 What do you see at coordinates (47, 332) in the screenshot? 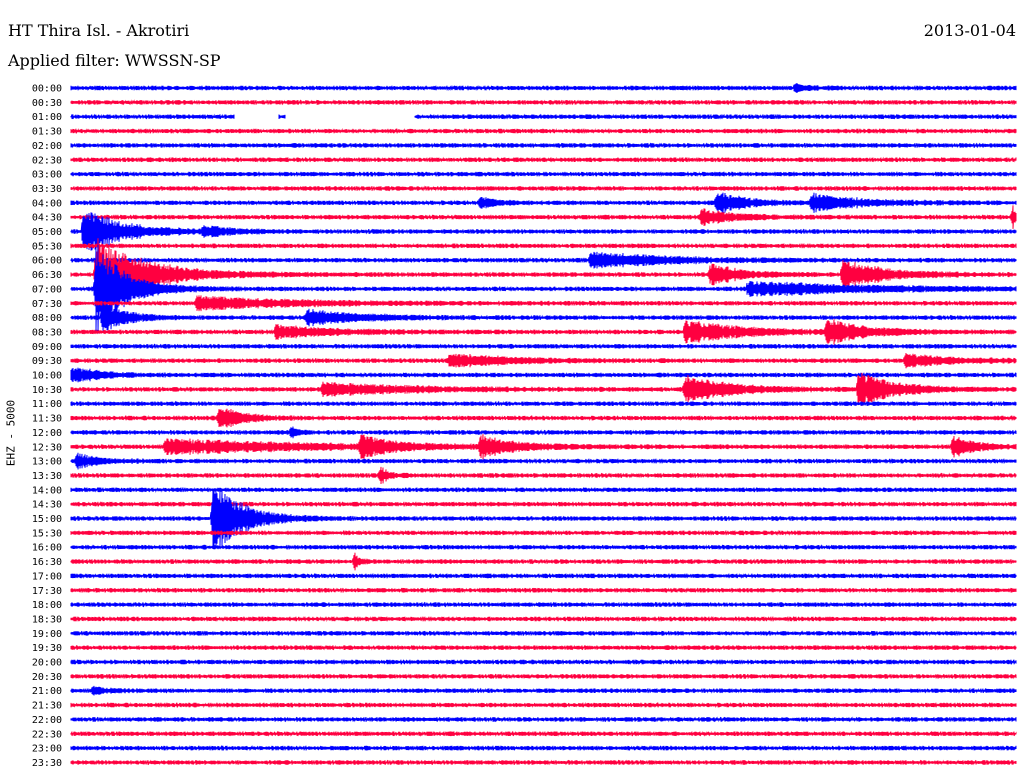
I see `row-time-label: 08:30` at bounding box center [47, 332].